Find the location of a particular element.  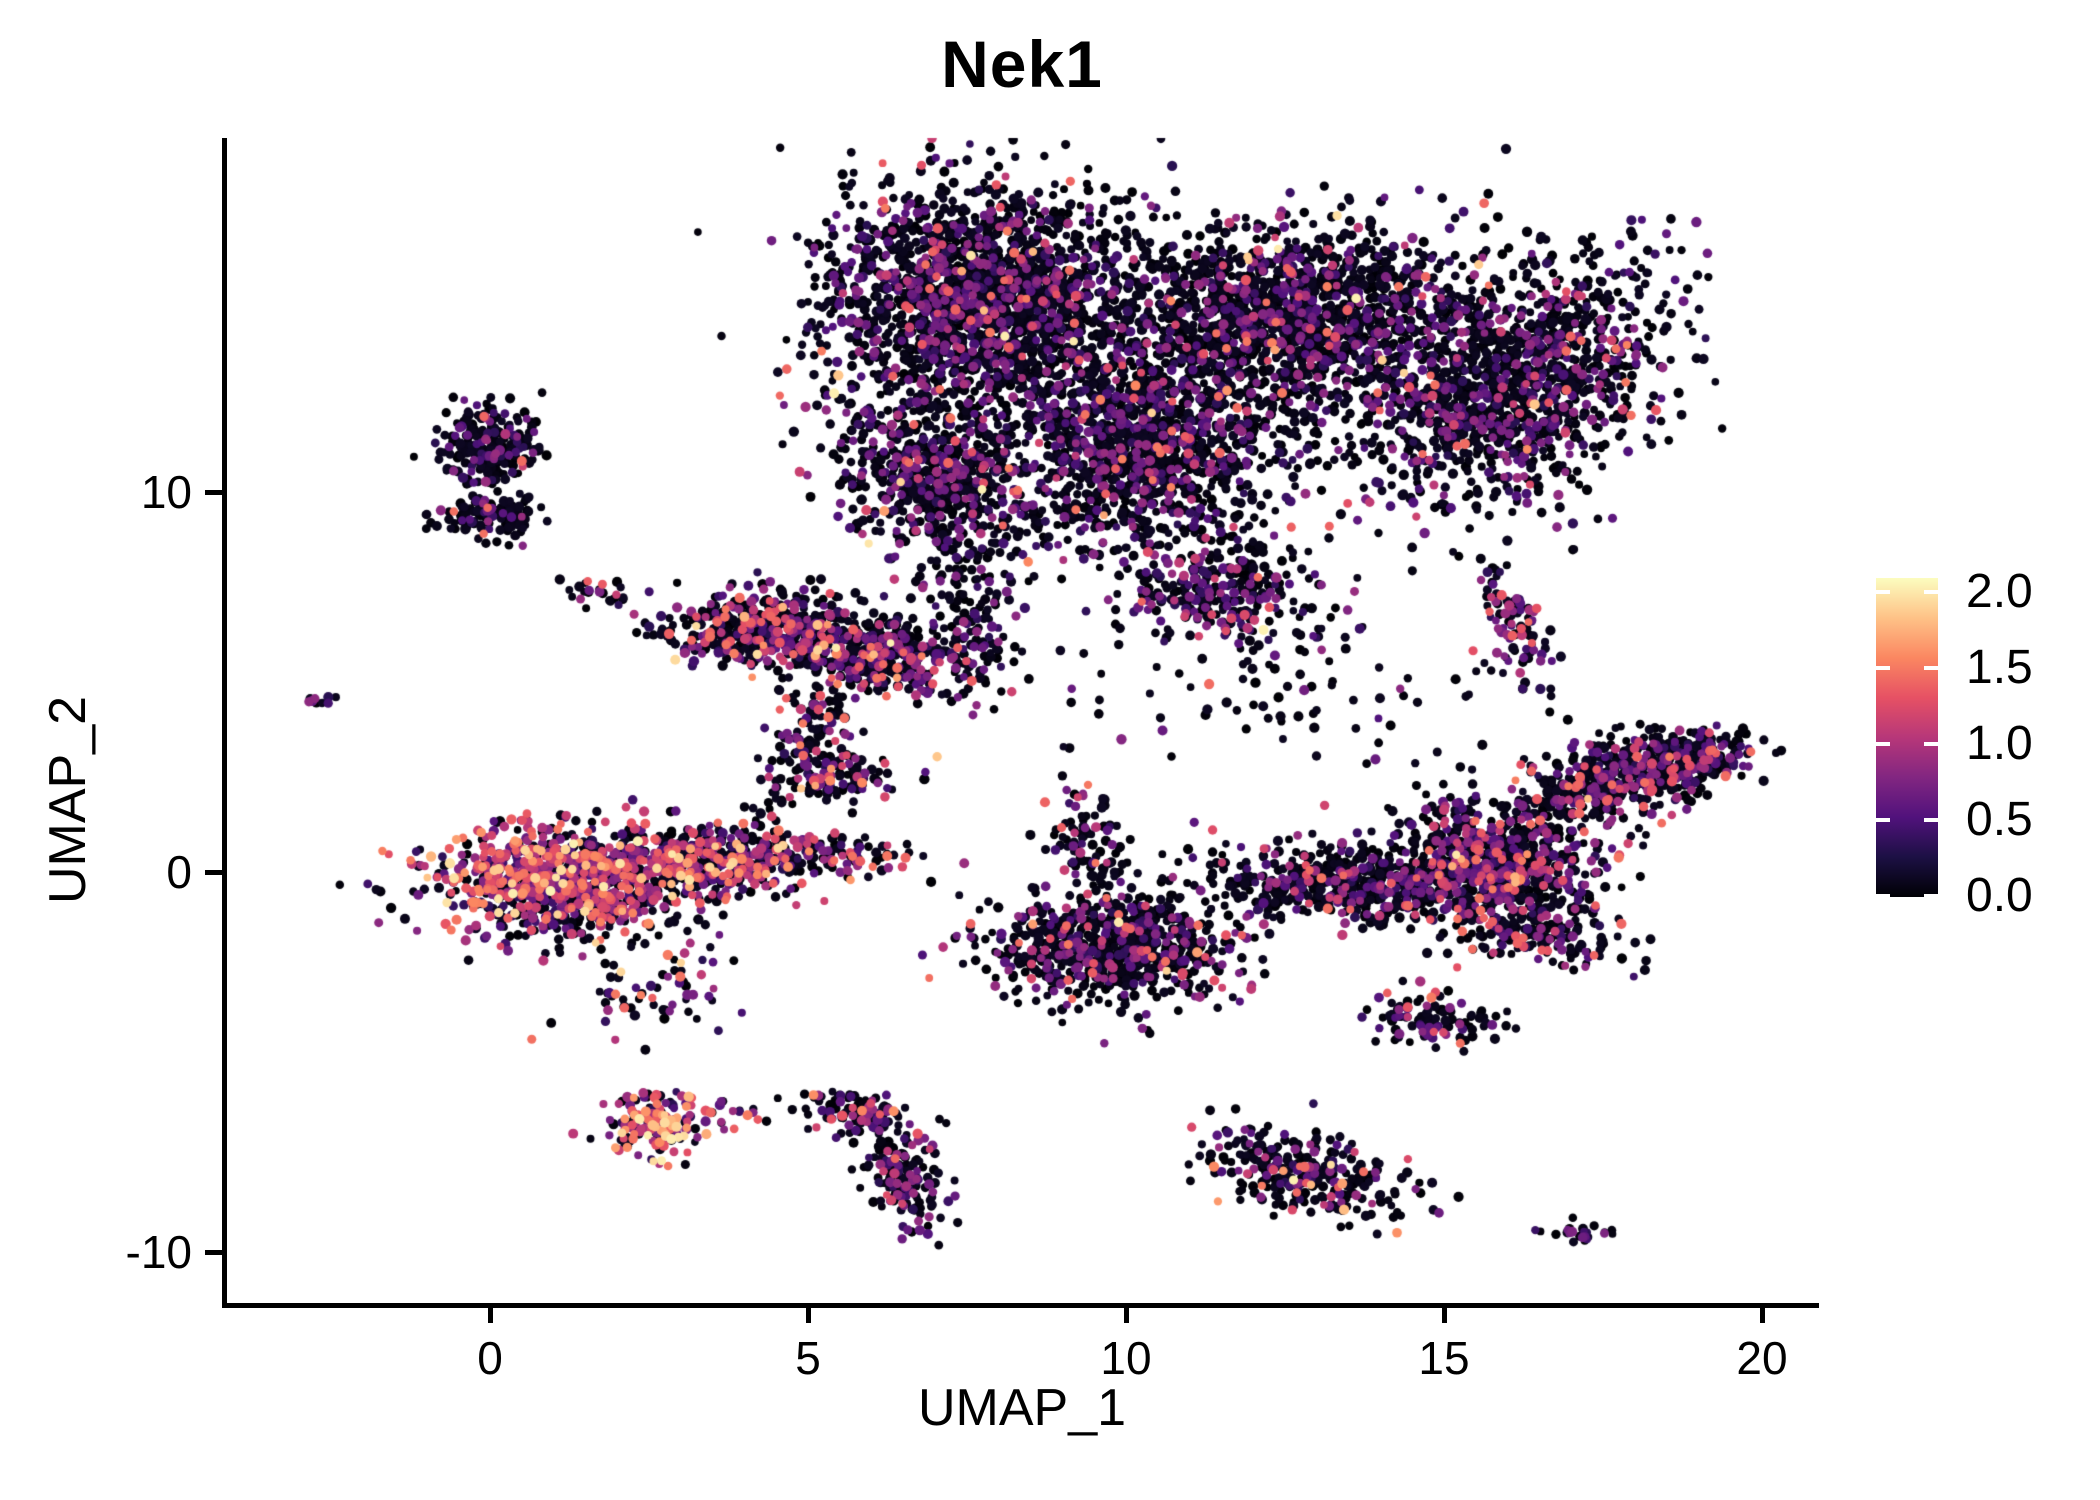

x-axis-line is located at coordinates (1020, 1305).